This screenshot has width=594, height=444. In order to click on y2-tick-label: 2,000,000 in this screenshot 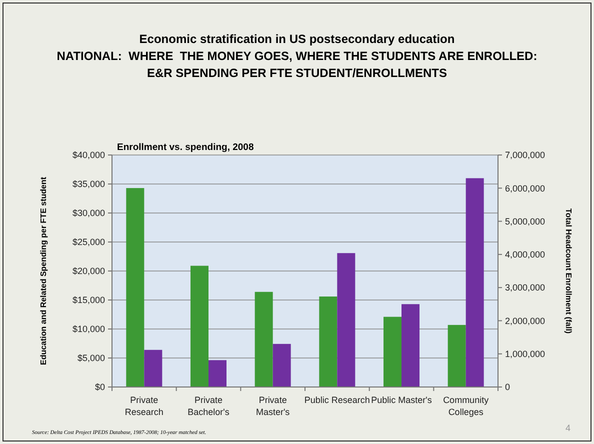, I will do `click(525, 321)`.